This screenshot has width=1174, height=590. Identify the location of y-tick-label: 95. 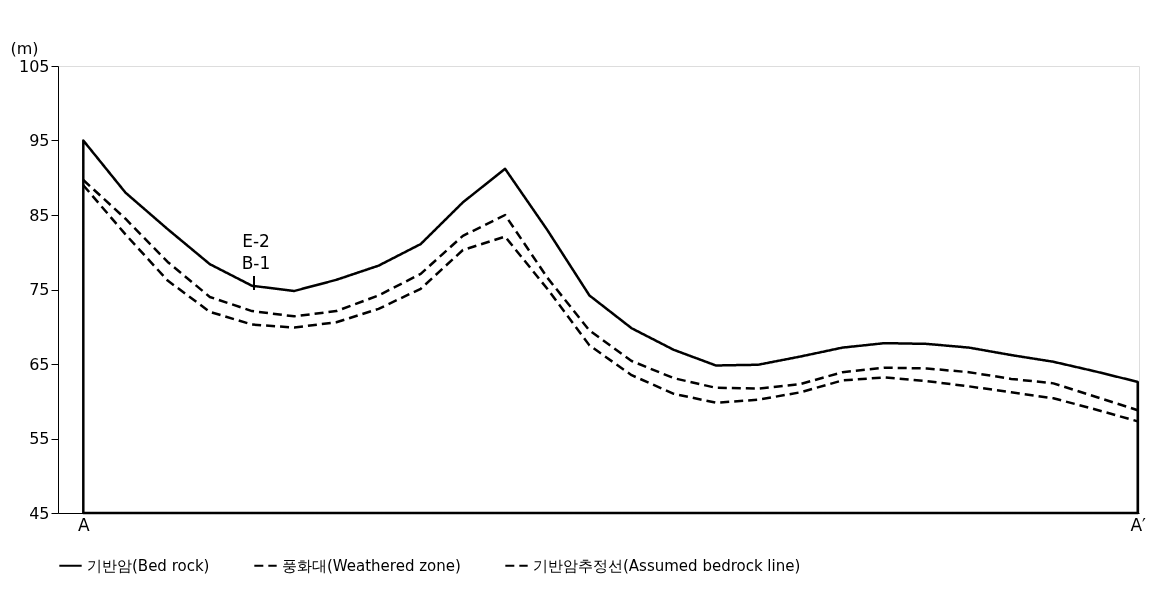
(39, 140).